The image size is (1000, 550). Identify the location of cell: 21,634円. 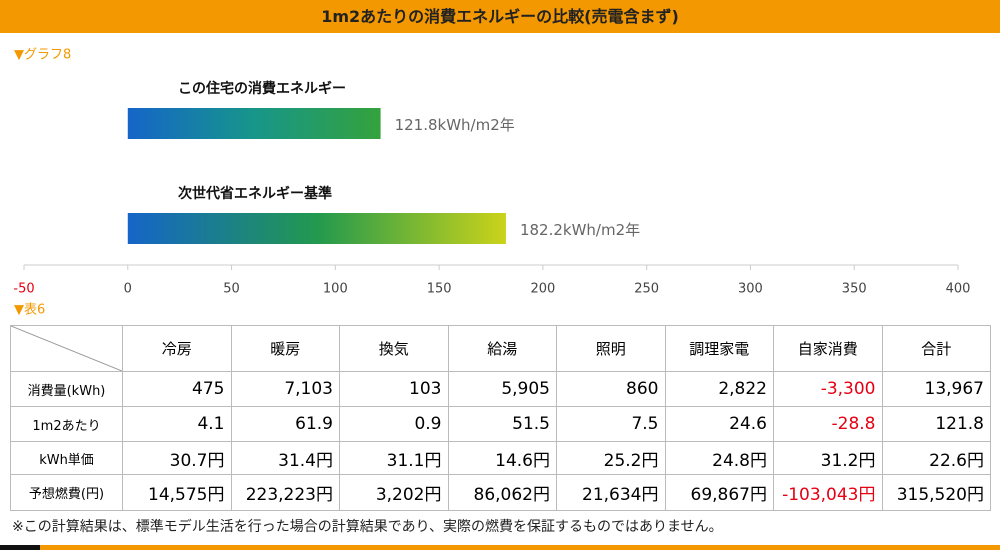
(611, 492).